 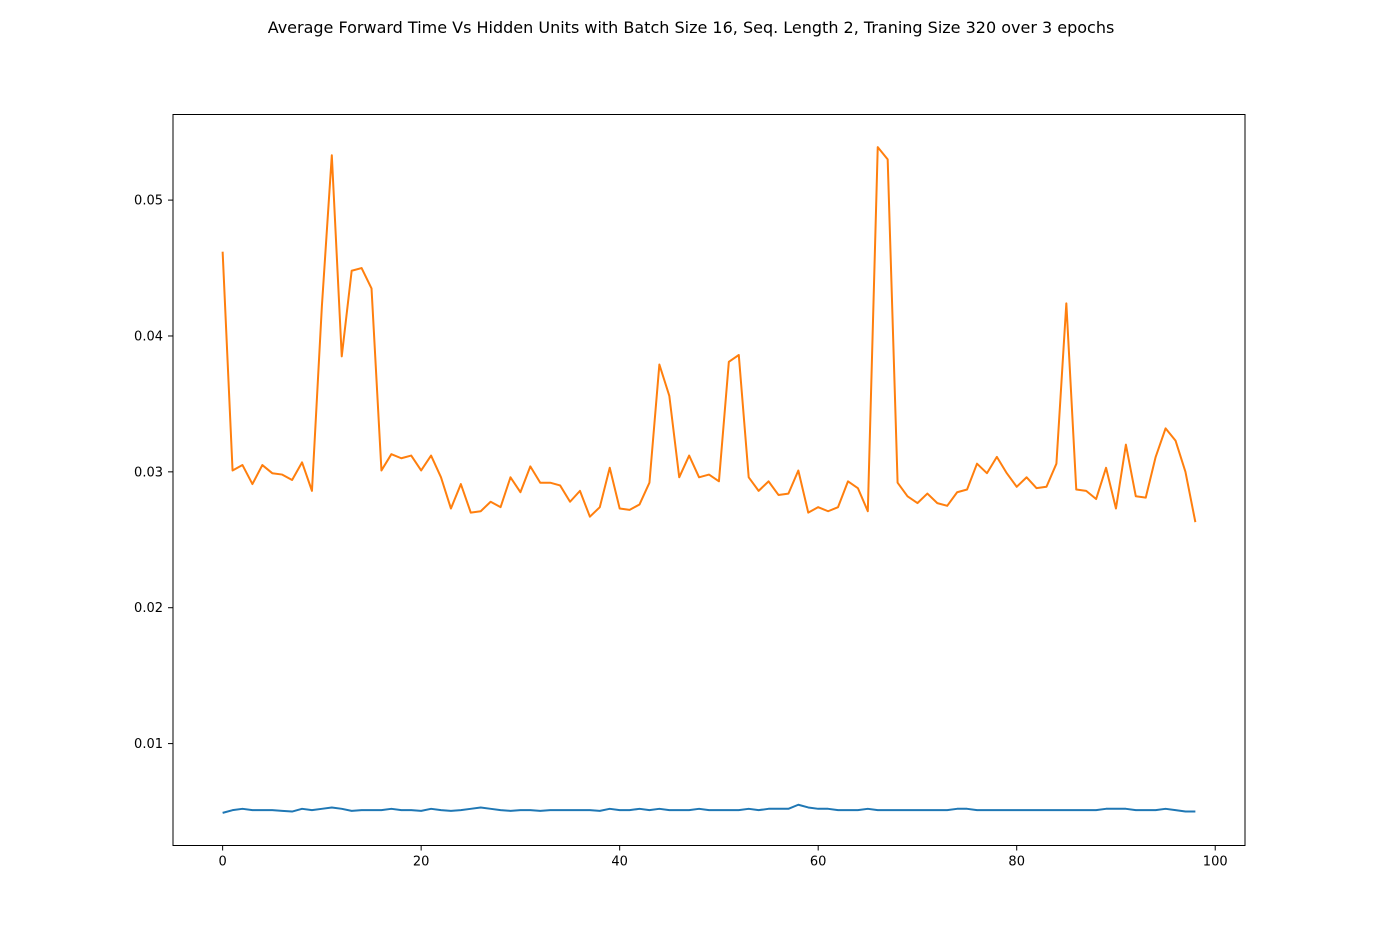 What do you see at coordinates (818, 862) in the screenshot?
I see `x-tick-label: 60` at bounding box center [818, 862].